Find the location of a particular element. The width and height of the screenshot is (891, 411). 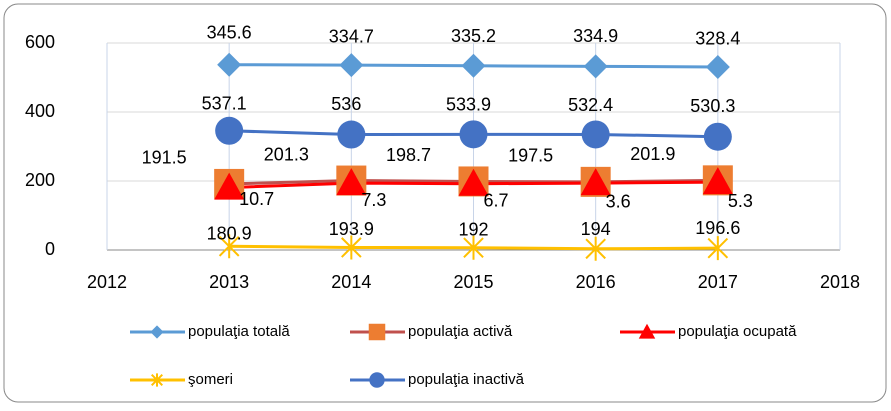

data-label: 533.9 is located at coordinates (468, 105).